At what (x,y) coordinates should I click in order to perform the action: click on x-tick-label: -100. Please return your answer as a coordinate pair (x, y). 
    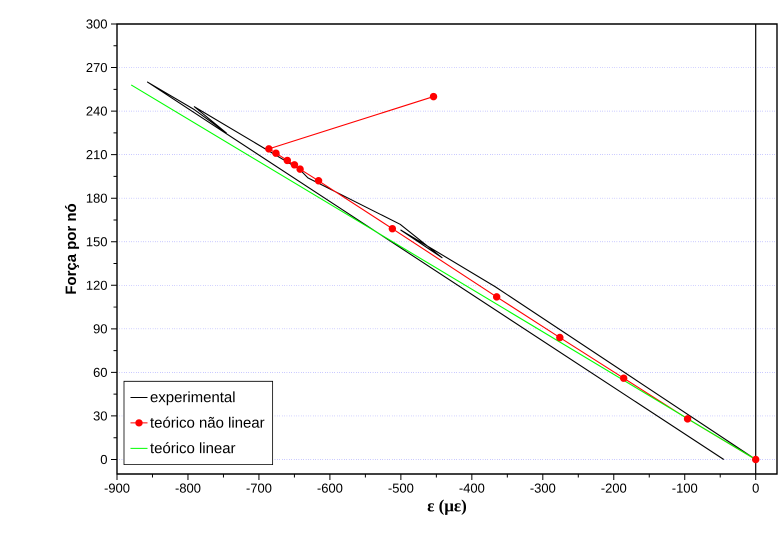
    Looking at the image, I should click on (685, 488).